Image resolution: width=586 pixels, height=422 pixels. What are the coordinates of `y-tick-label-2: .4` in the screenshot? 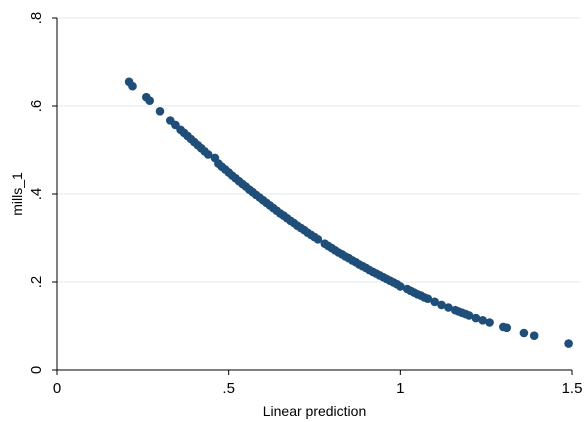 It's located at (36, 194).